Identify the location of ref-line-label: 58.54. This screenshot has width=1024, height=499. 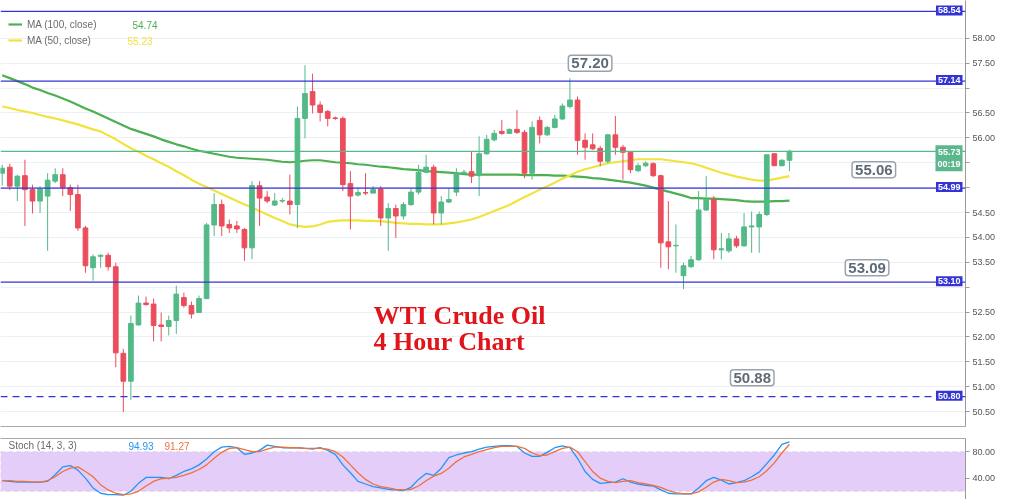
(949, 10).